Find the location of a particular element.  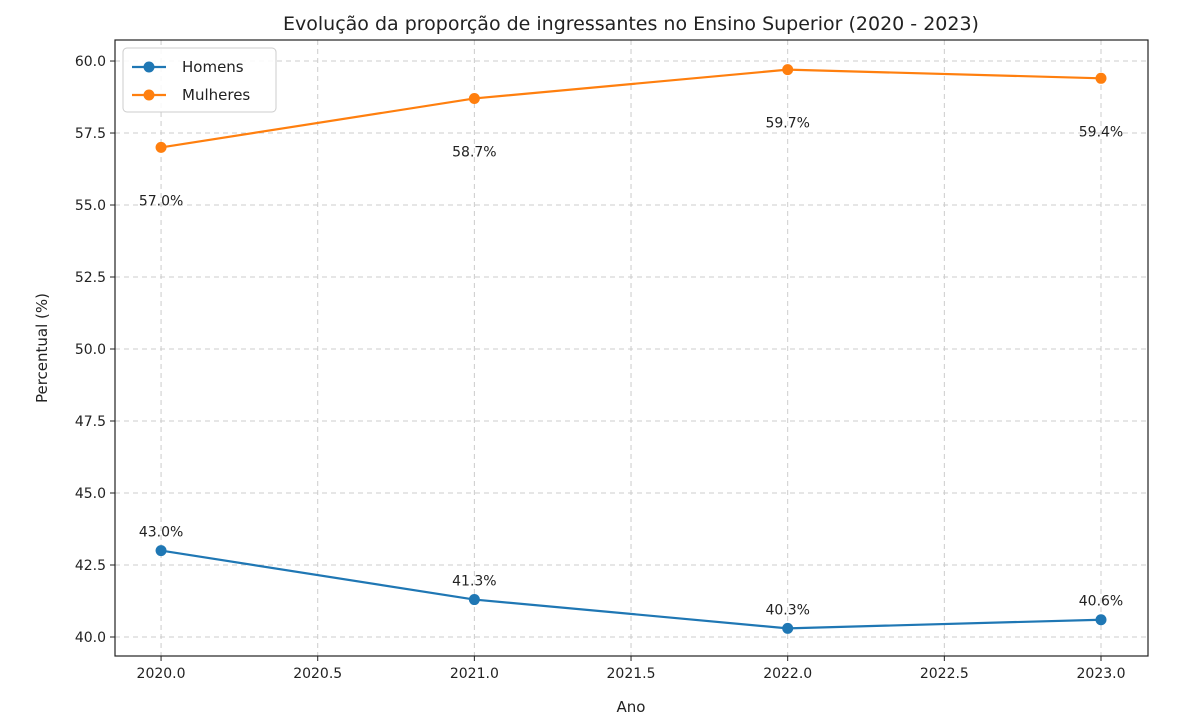

y-axis-label: Percentual (%) is located at coordinates (42, 348).